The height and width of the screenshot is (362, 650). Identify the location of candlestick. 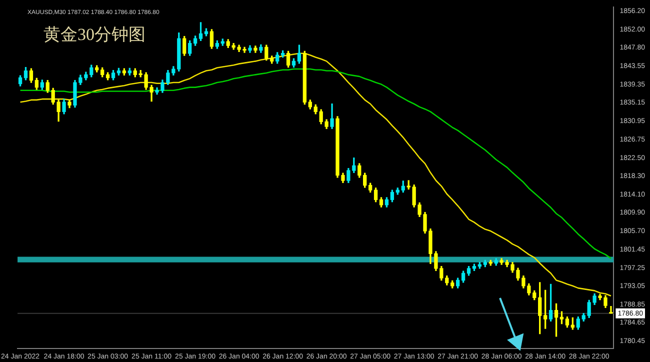
(611, 310).